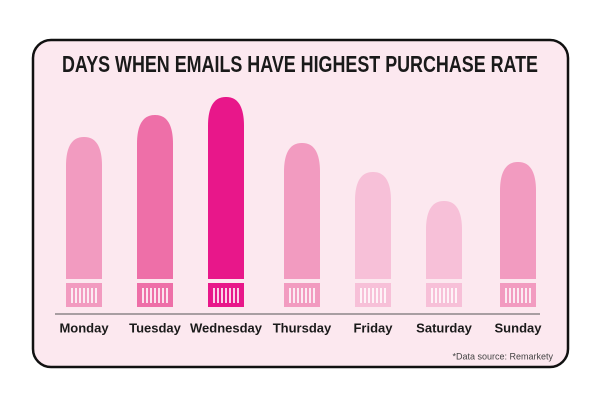 The image size is (600, 400). I want to click on x-tick-label: Monday, so click(84, 327).